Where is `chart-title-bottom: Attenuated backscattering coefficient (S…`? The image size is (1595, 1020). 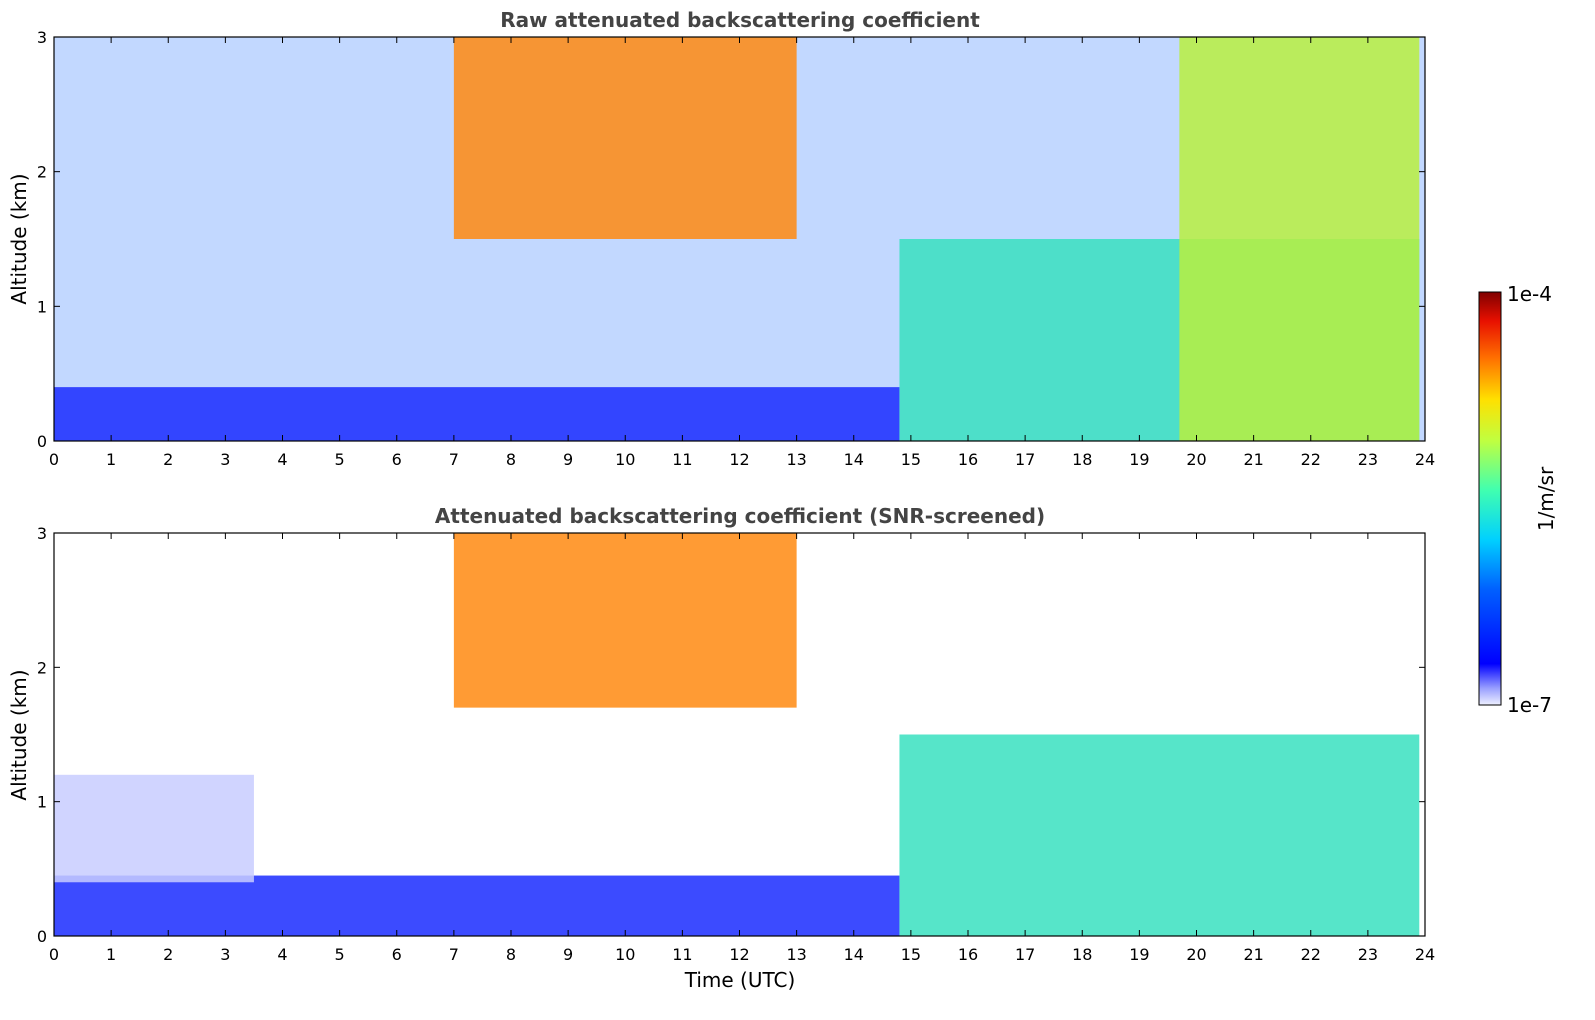 chart-title-bottom: Attenuated backscattering coefficient (S… is located at coordinates (740, 516).